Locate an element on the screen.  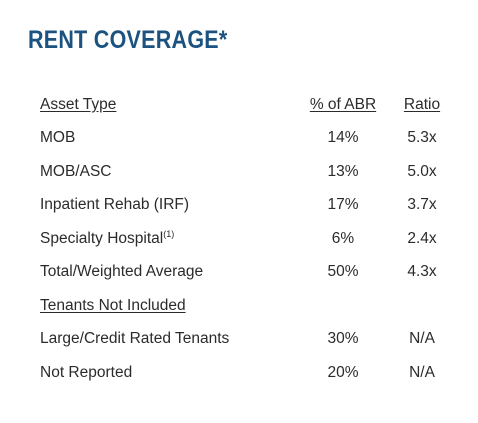
pct-abr-cell: 17% is located at coordinates (343, 205).